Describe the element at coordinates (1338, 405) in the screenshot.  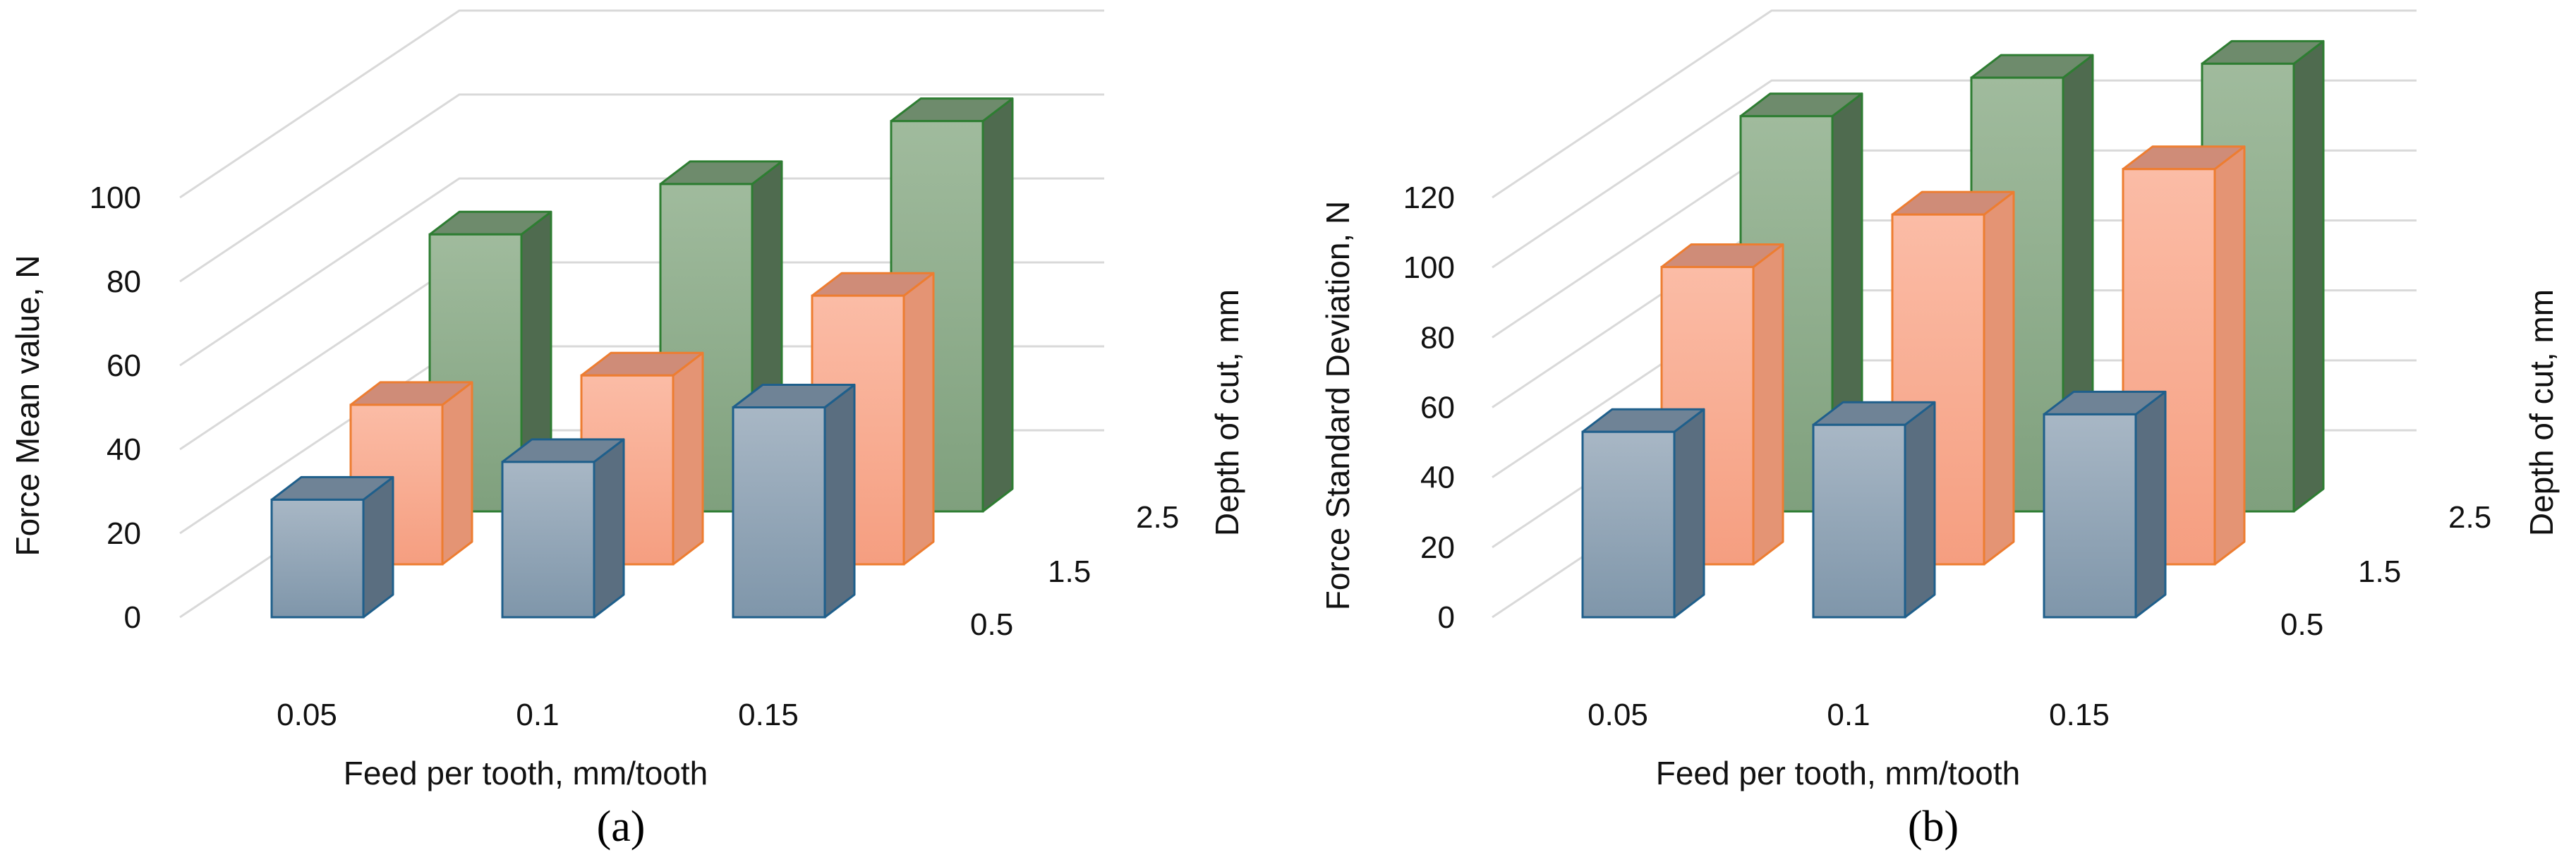
I see `y-axis-title: Force Standard Deviation, N` at that location.